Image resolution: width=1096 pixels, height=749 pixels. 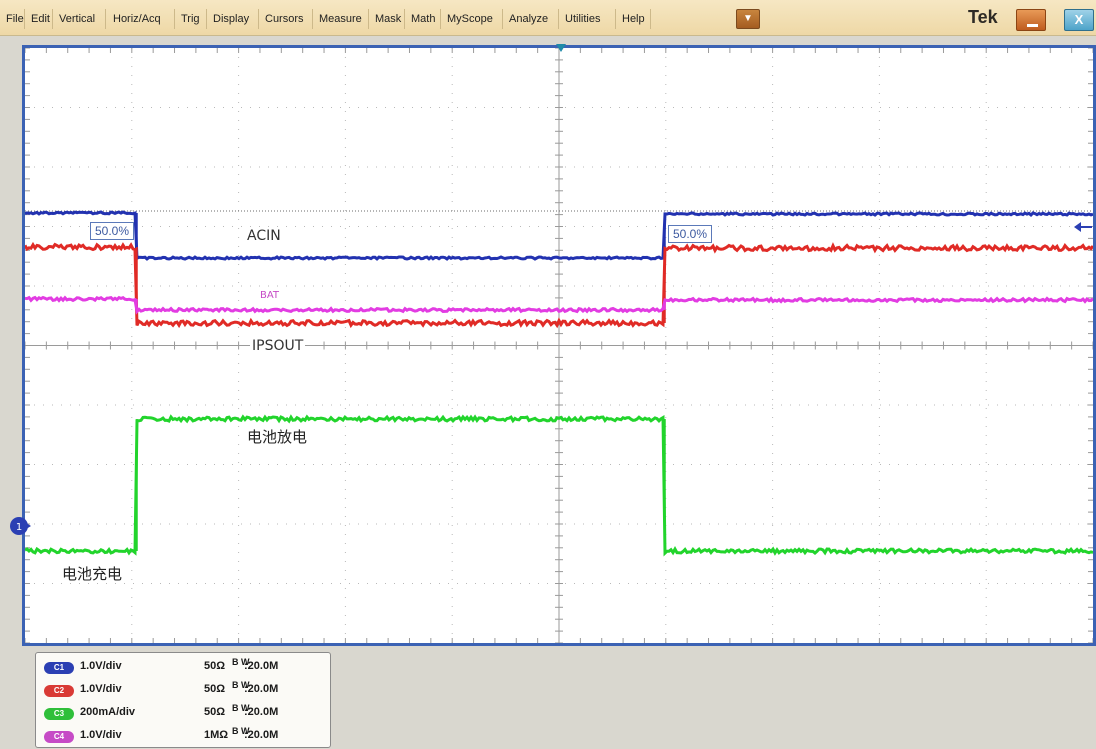 I want to click on menu-dropdown-arrow-icon: ▼, so click(x=748, y=19).